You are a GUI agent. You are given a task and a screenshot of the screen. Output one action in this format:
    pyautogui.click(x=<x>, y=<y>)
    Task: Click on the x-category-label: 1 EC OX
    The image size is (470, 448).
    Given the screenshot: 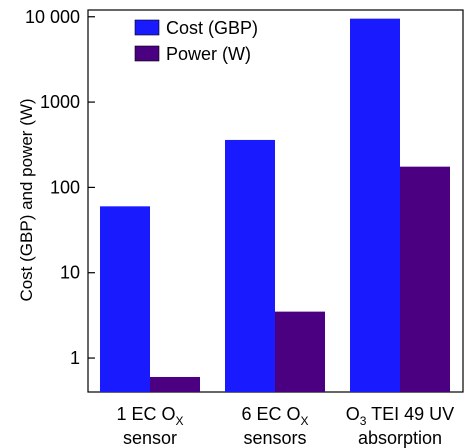 What is the action you would take?
    pyautogui.click(x=149, y=416)
    